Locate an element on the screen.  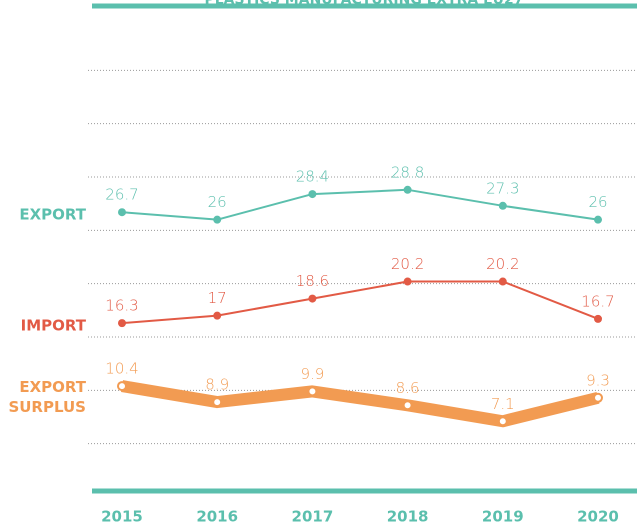
data-label: 7.1 is located at coordinates (503, 404).